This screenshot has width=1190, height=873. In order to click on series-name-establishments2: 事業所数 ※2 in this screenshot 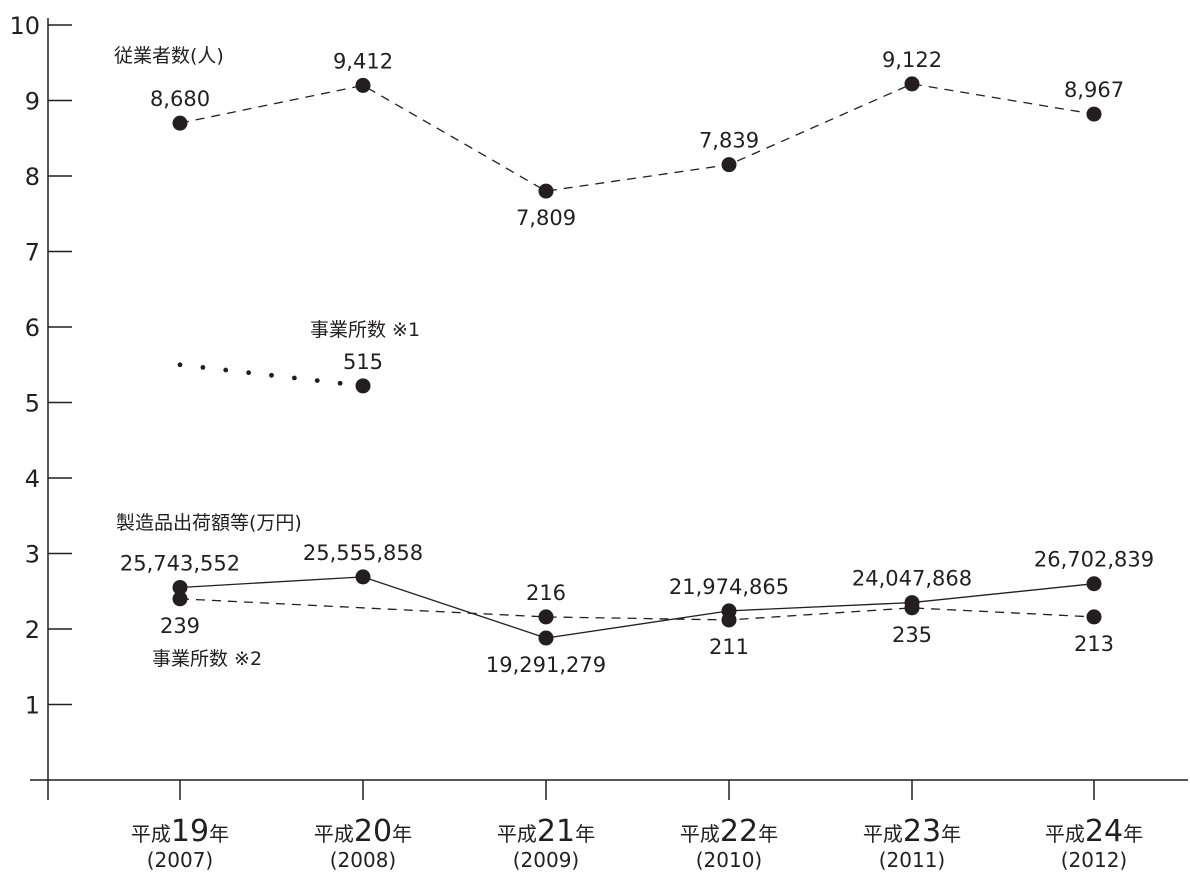, I will do `click(207, 659)`.